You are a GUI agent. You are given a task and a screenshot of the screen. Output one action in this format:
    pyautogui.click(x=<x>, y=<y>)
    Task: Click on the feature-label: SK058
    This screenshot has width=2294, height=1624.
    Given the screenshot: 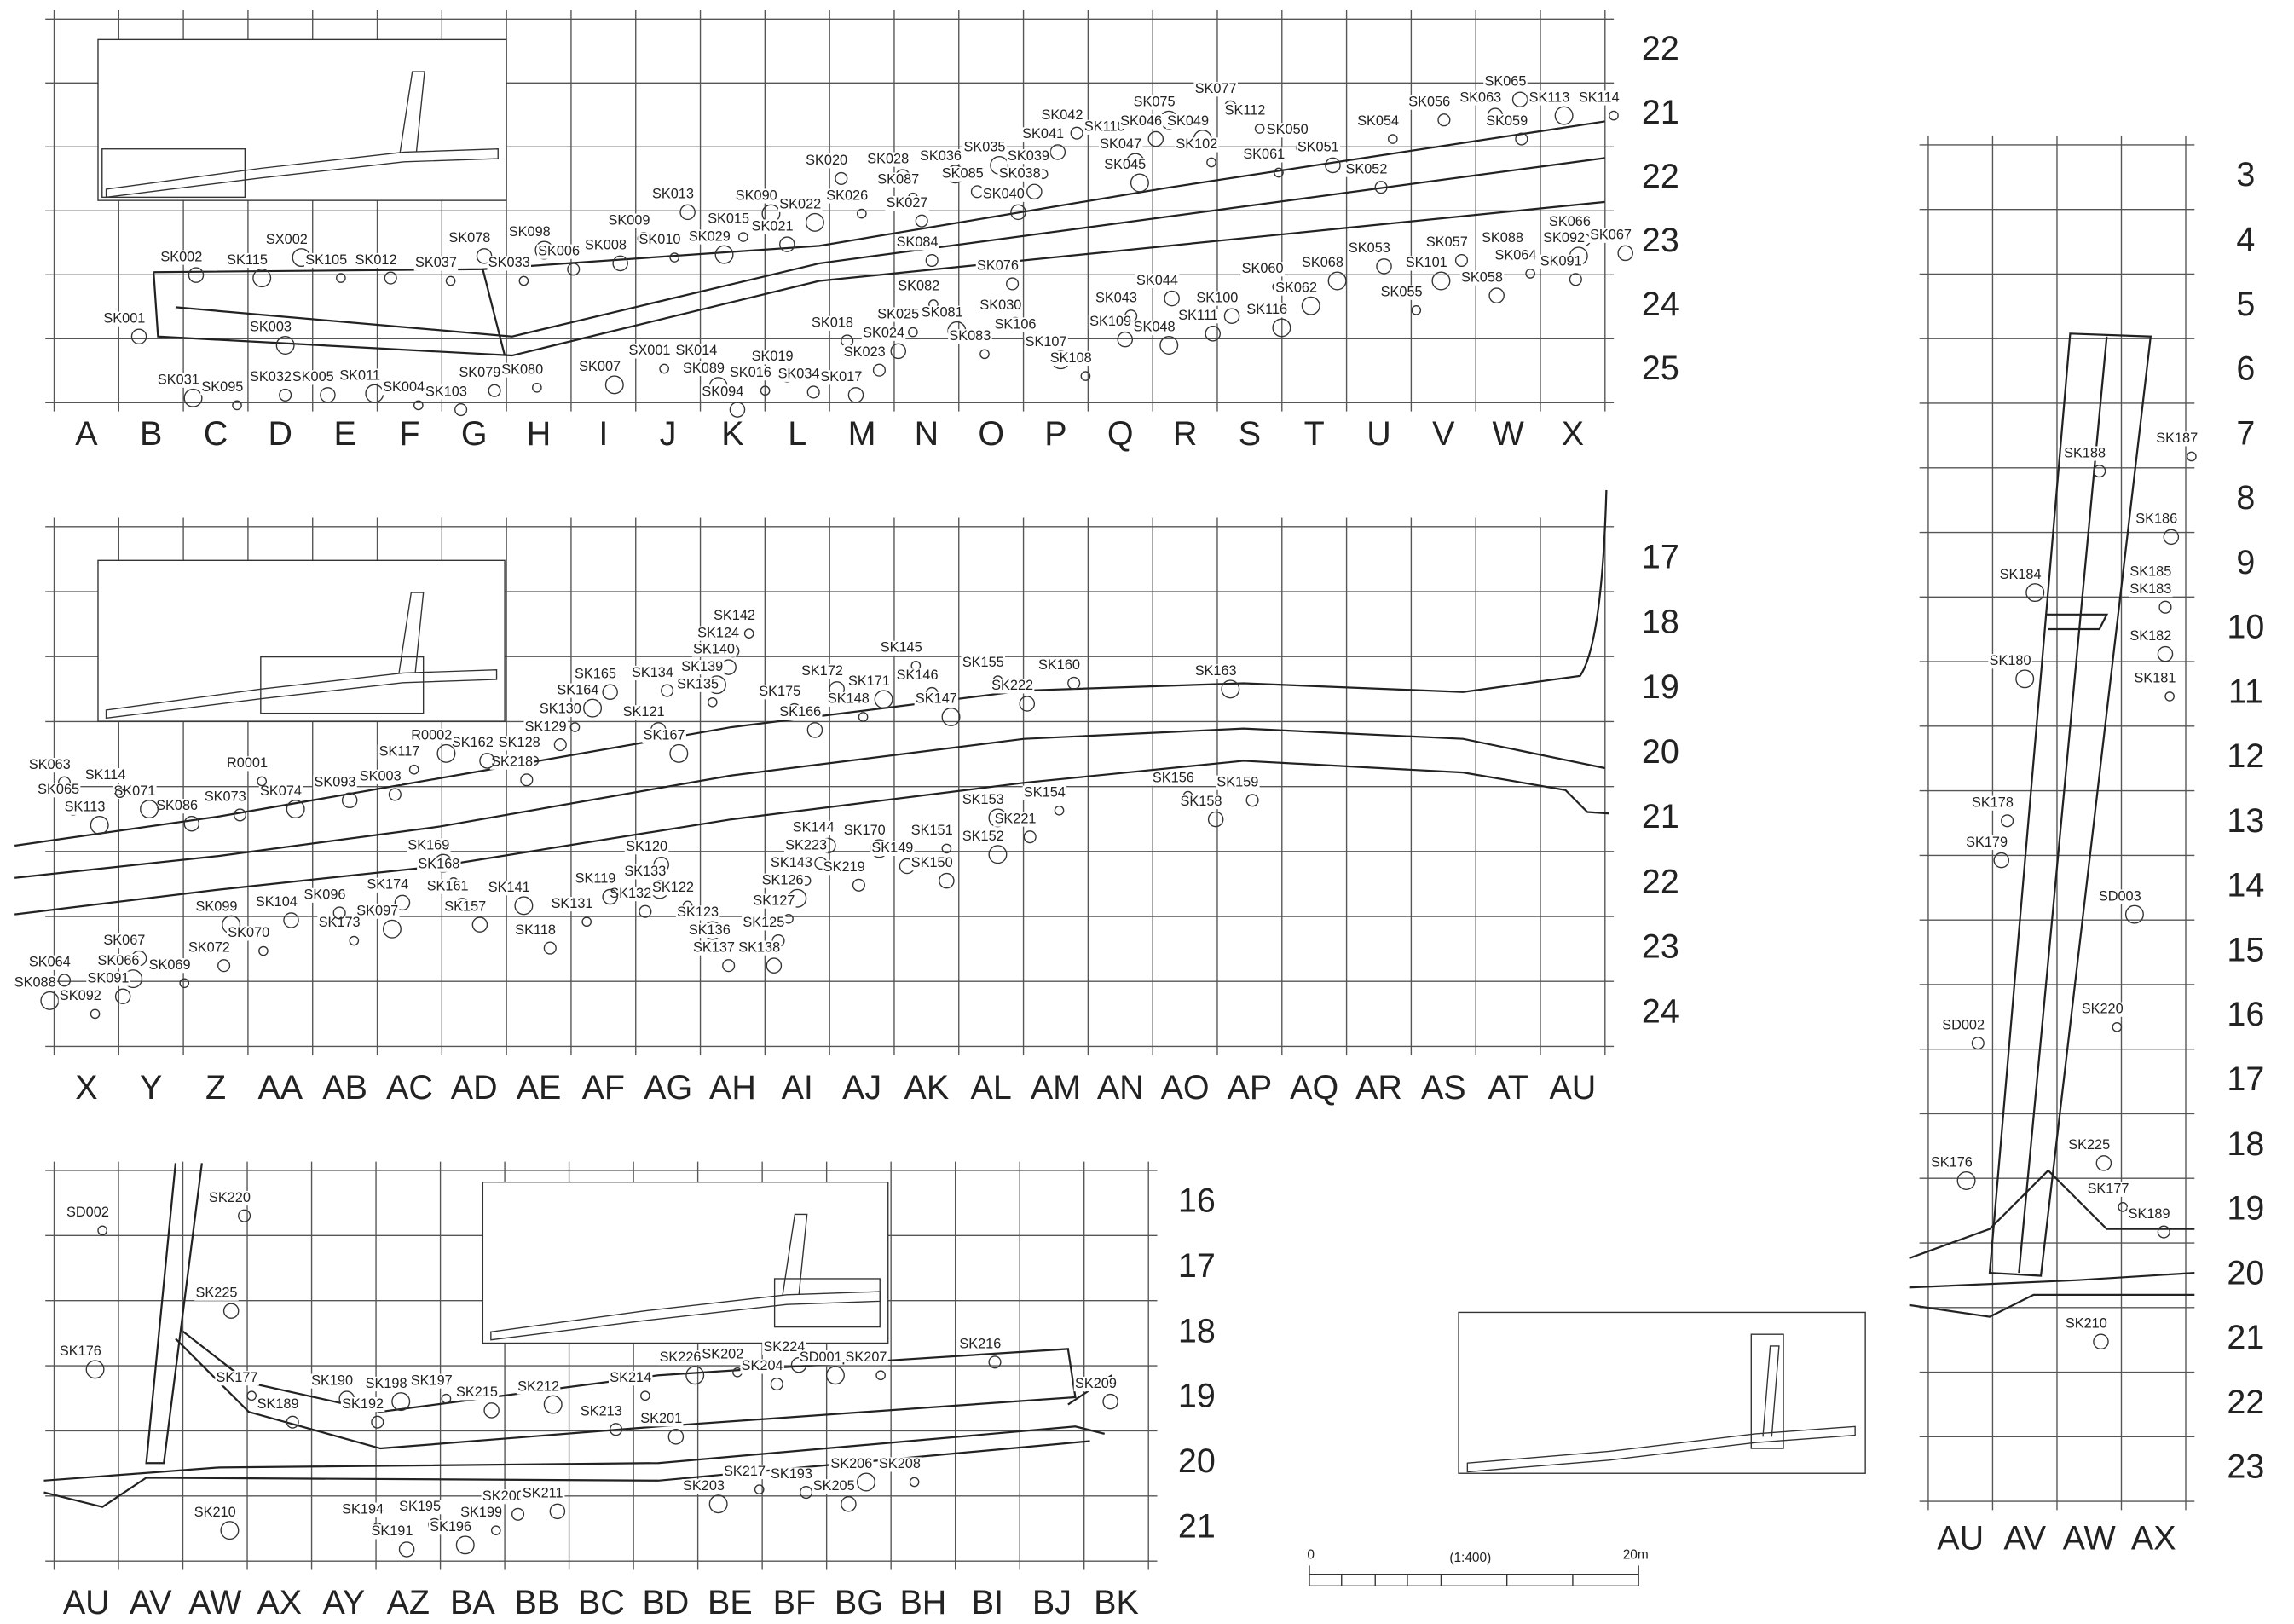 What is the action you would take?
    pyautogui.click(x=1482, y=277)
    